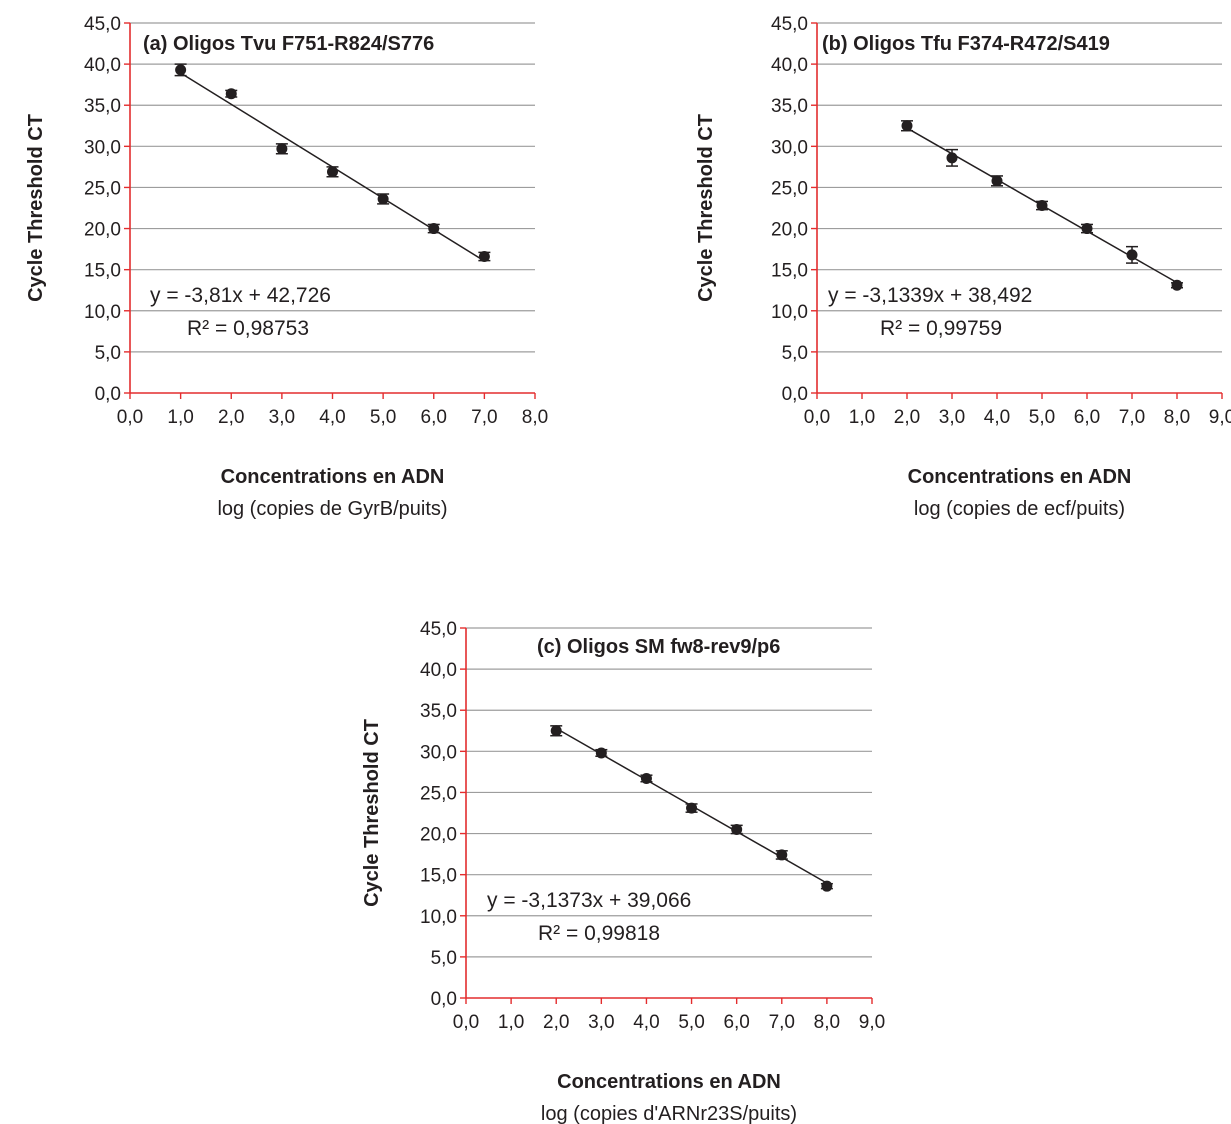 Image resolution: width=1231 pixels, height=1124 pixels. Describe the element at coordinates (658, 647) in the screenshot. I see `chart-title: (c) Oligos SM fw8-rev9/p6` at that location.